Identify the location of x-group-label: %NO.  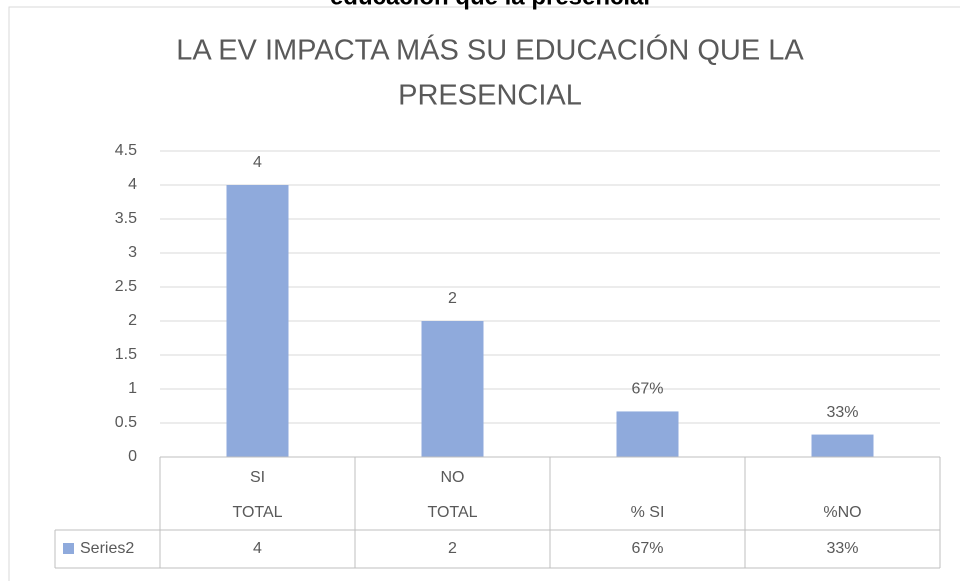
(842, 512).